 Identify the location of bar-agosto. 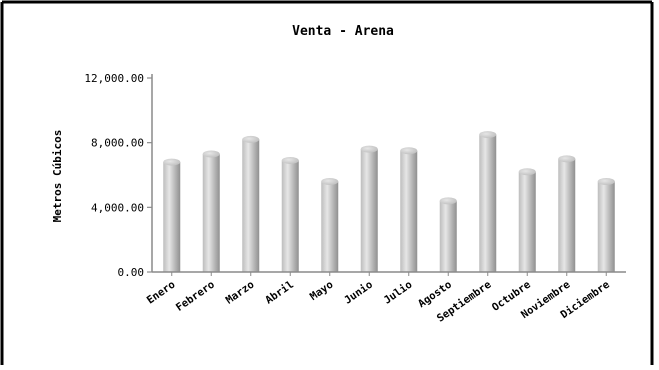
(448, 234).